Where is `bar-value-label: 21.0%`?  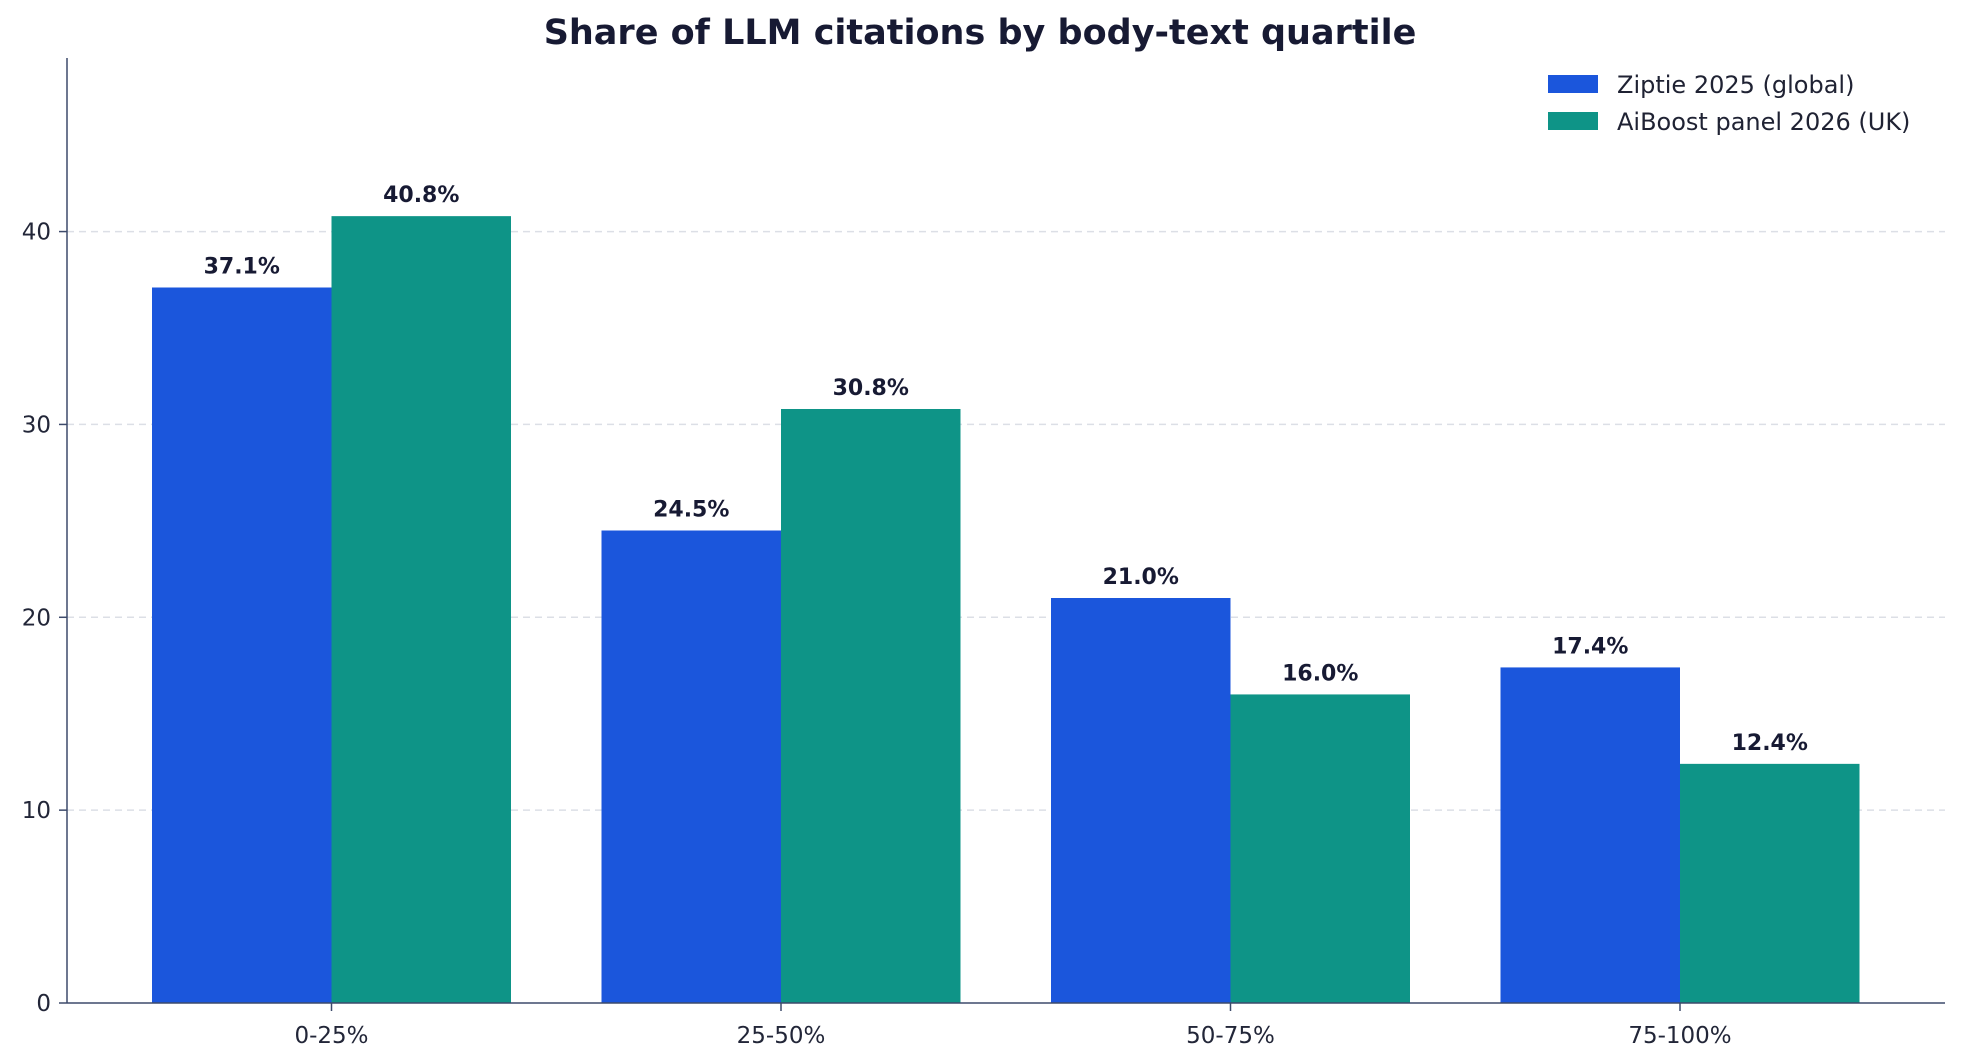
bar-value-label: 21.0% is located at coordinates (1141, 577).